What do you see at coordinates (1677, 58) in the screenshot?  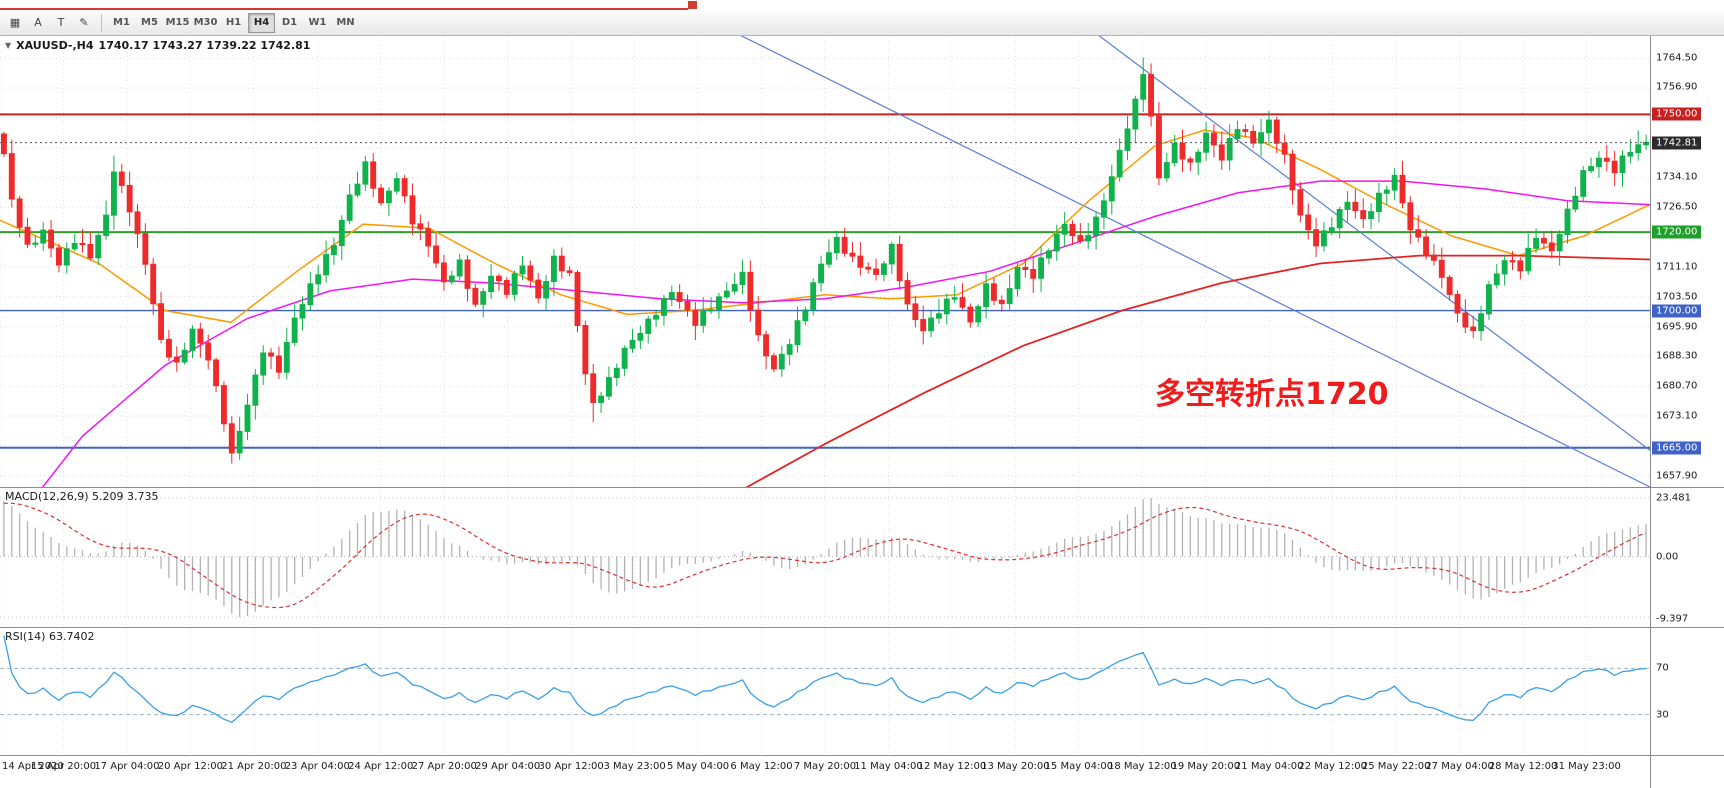 I see `price-tick: 1764.50` at bounding box center [1677, 58].